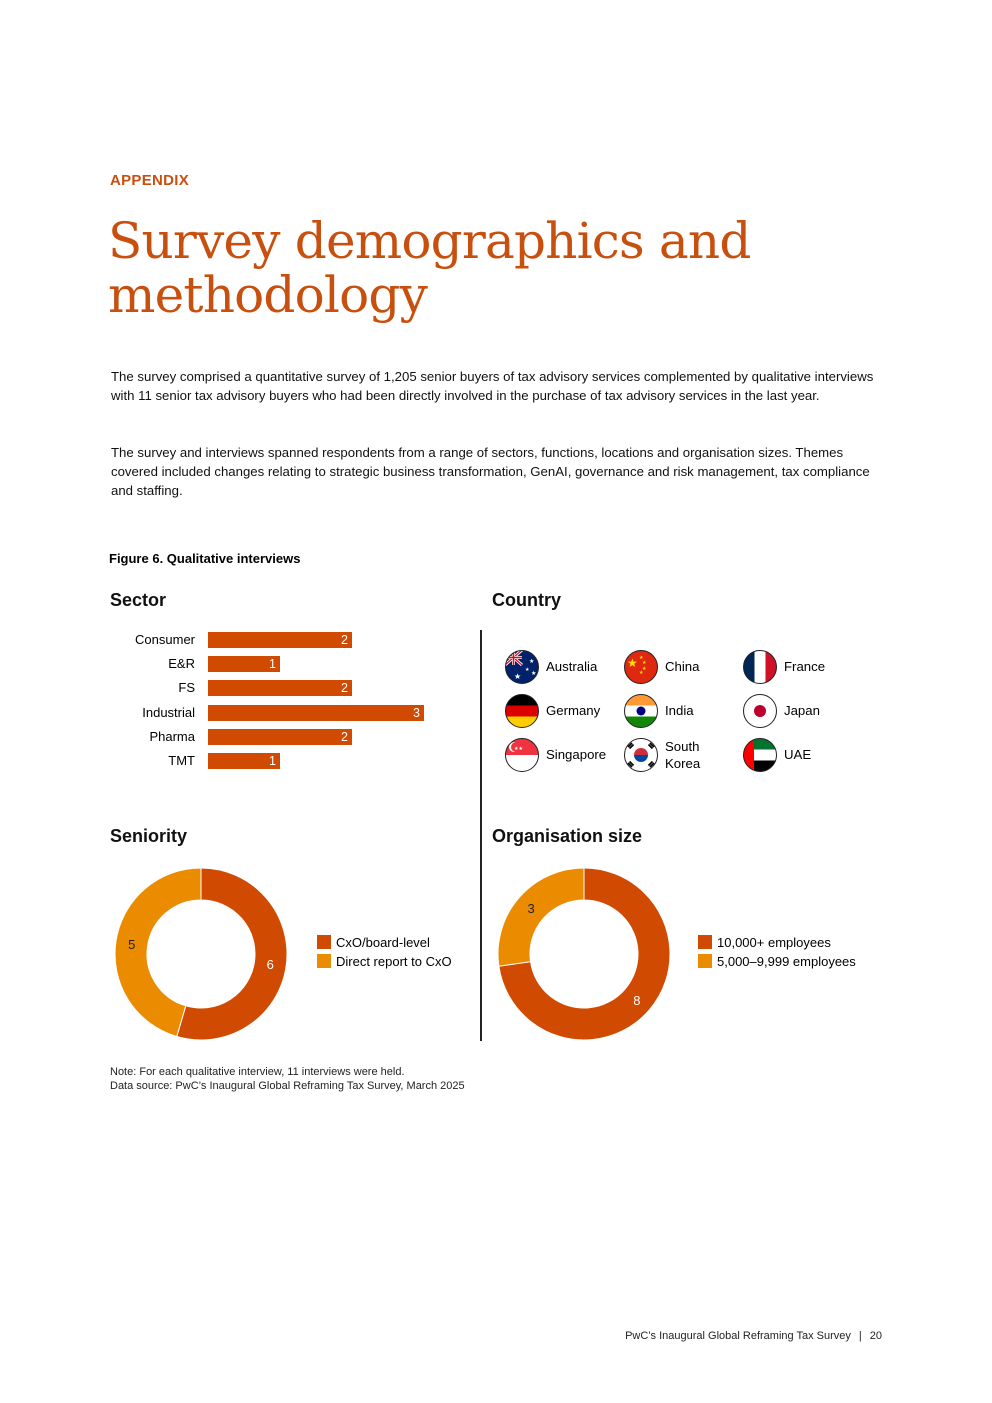 The image size is (992, 1403). I want to click on country-name: South Korea, so click(683, 755).